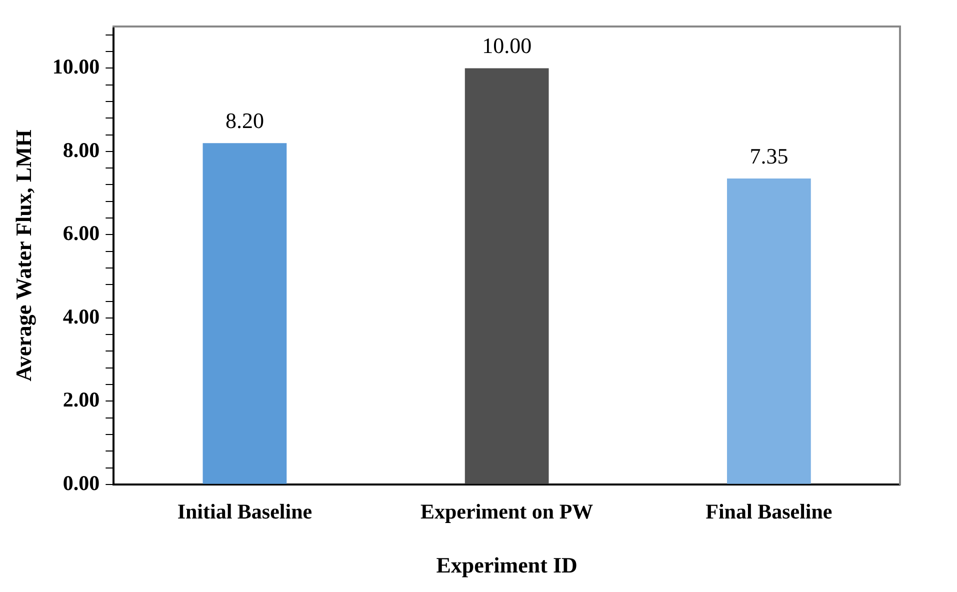 The width and height of the screenshot is (957, 592). Describe the element at coordinates (81, 233) in the screenshot. I see `y-tick-label: 6.00` at that location.